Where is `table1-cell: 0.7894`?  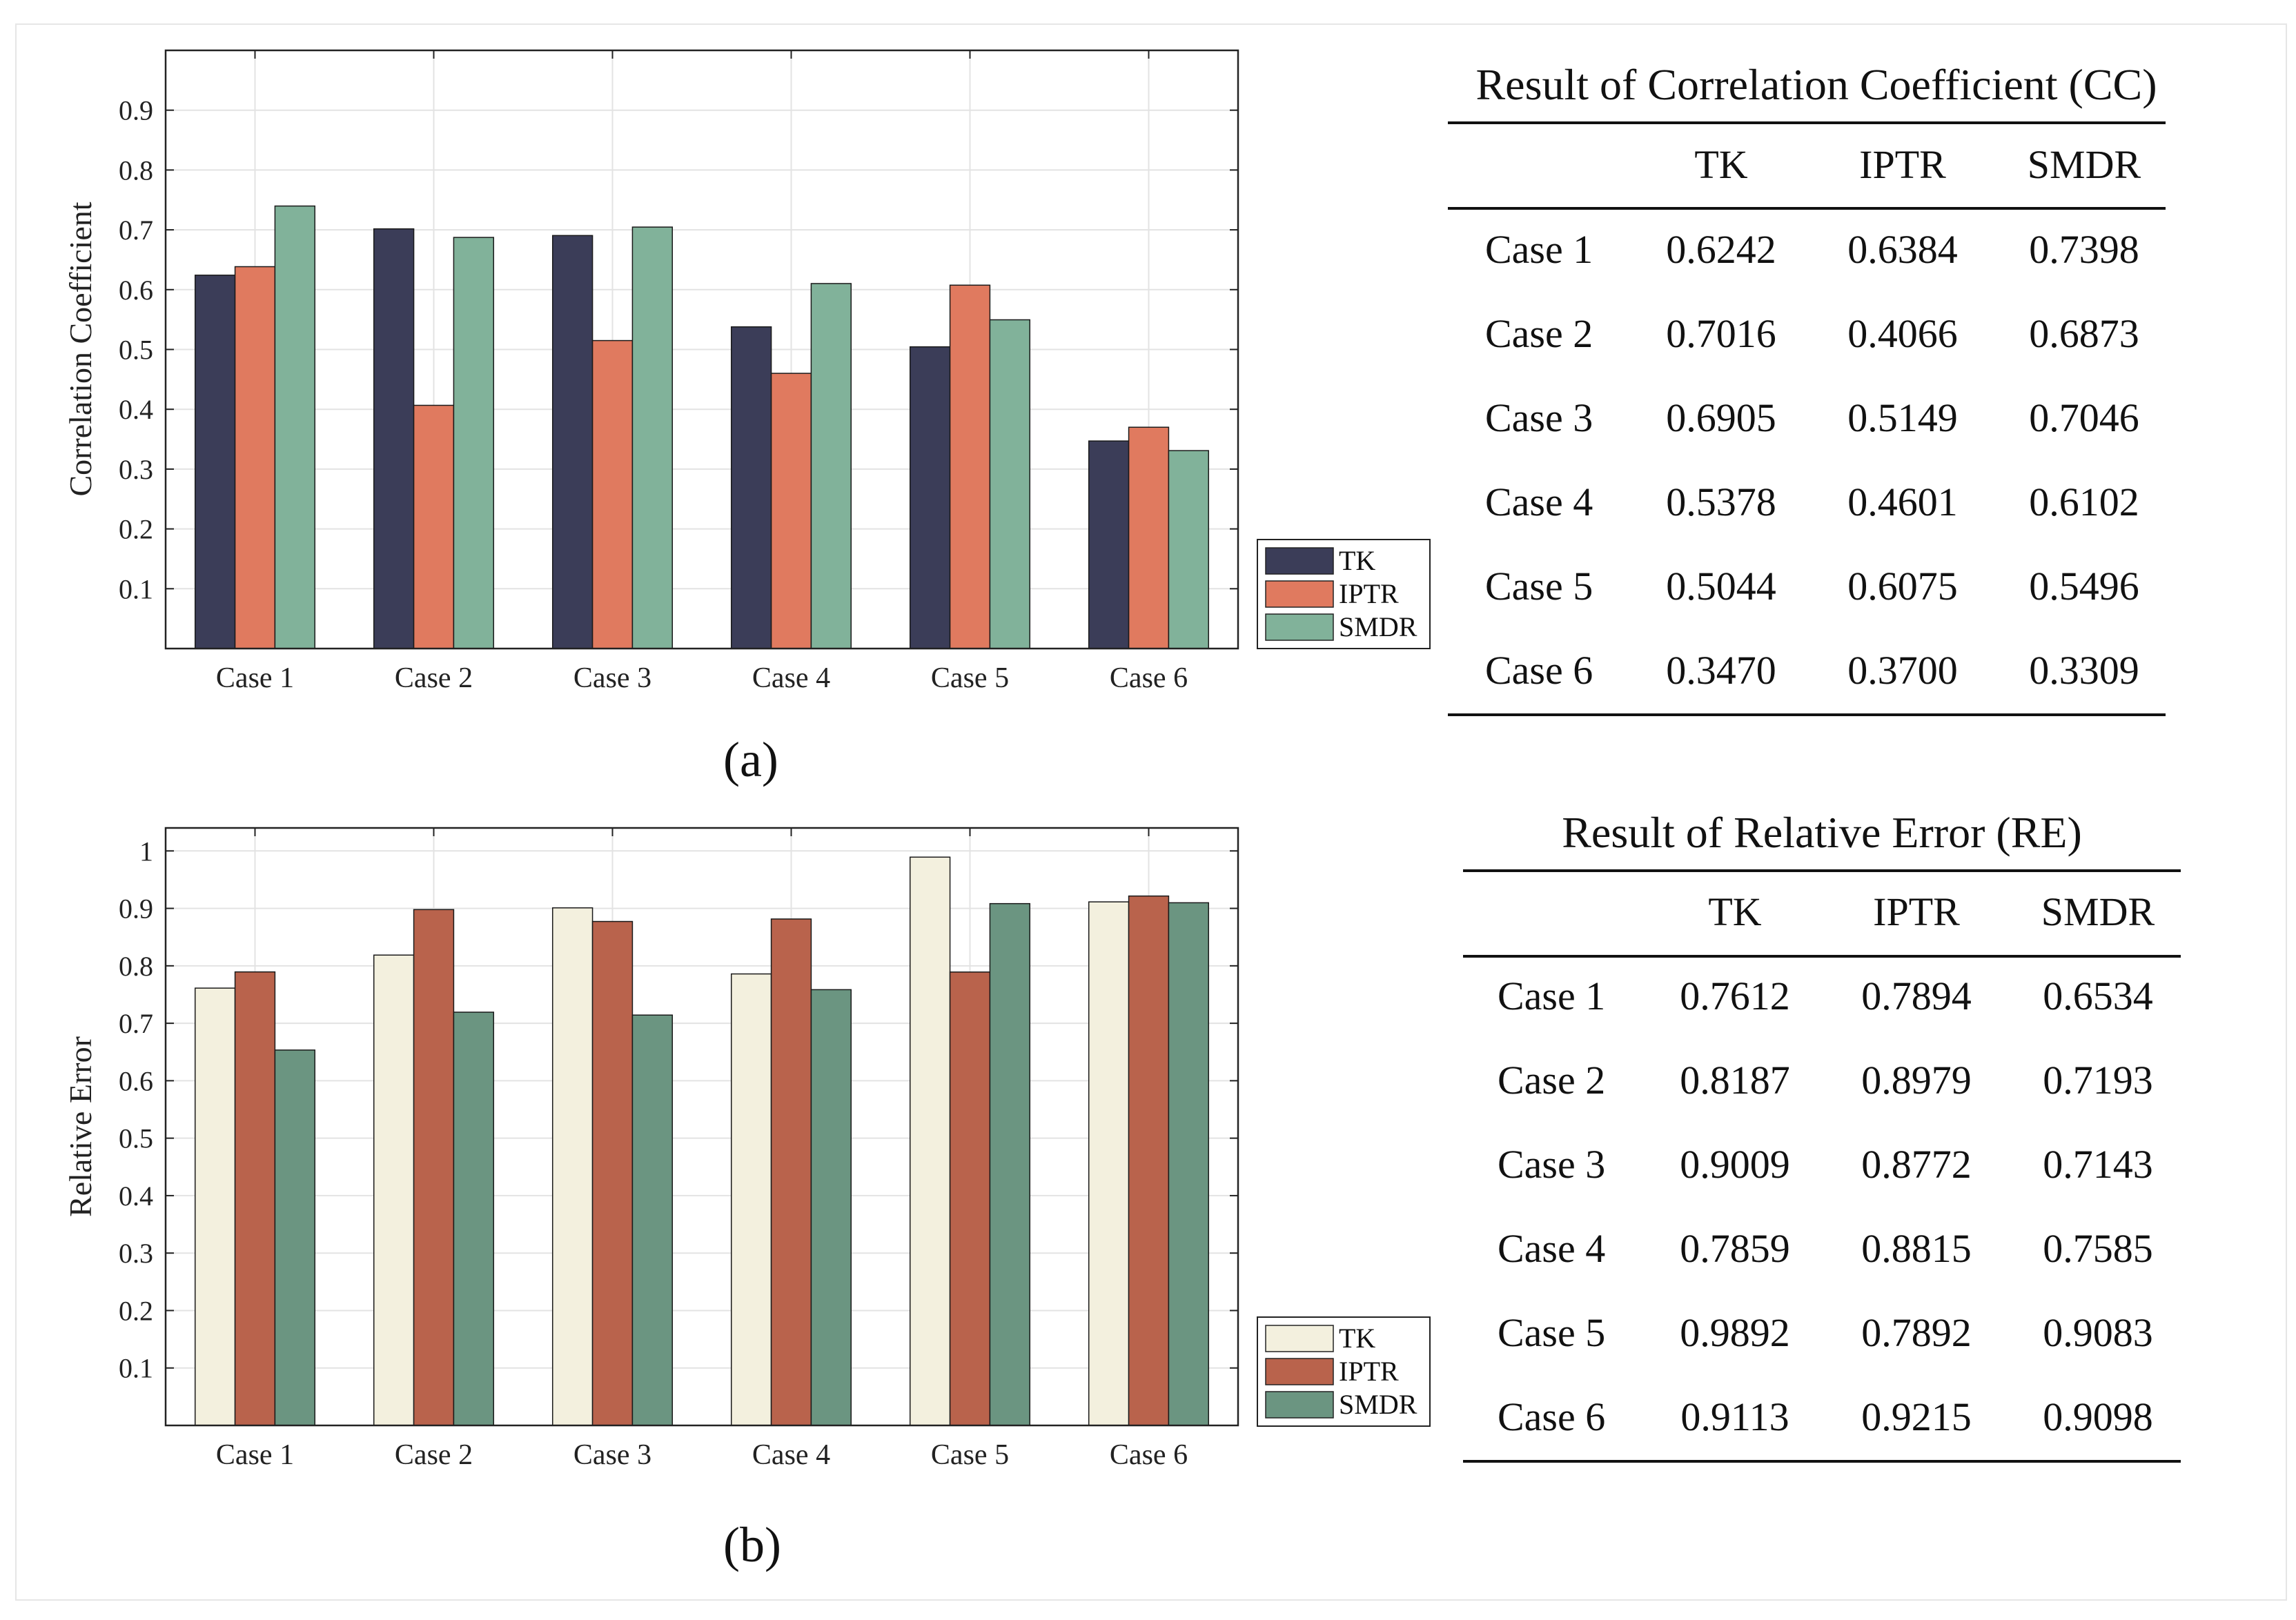
table1-cell: 0.7894 is located at coordinates (1916, 996).